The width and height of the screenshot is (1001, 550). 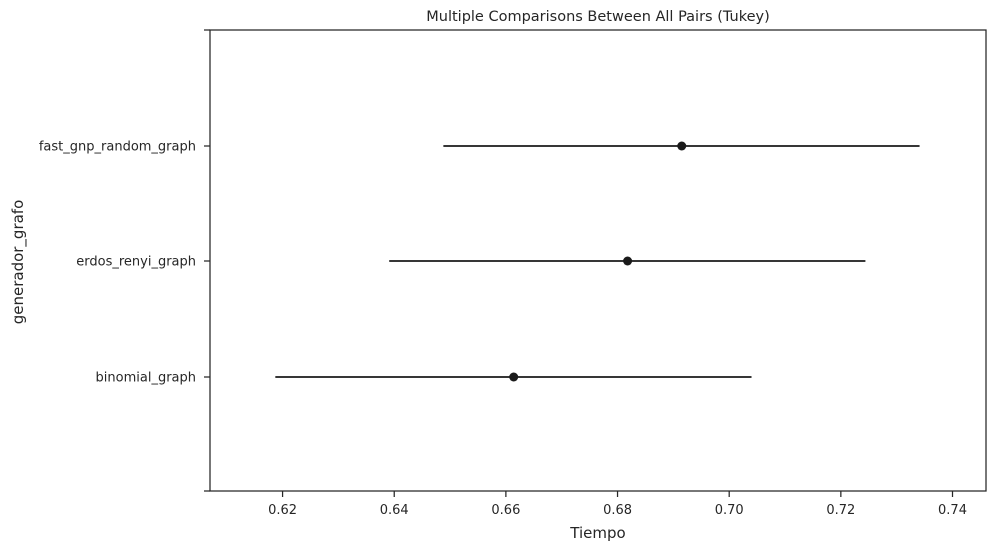 I want to click on x-tick-label: 0.68, so click(x=617, y=510).